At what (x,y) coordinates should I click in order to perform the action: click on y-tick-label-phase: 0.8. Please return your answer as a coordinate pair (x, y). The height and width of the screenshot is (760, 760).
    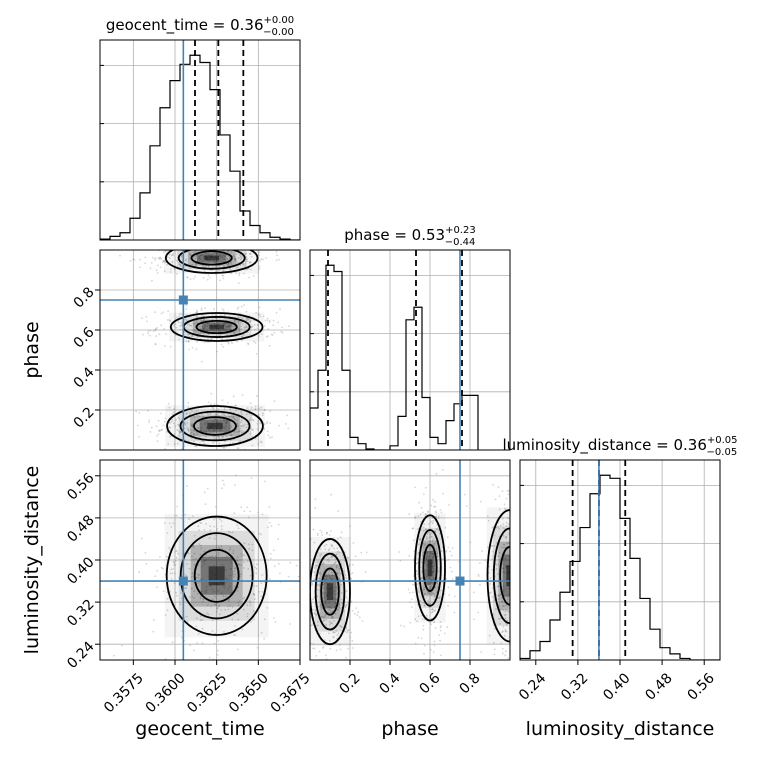
    Looking at the image, I should click on (84, 297).